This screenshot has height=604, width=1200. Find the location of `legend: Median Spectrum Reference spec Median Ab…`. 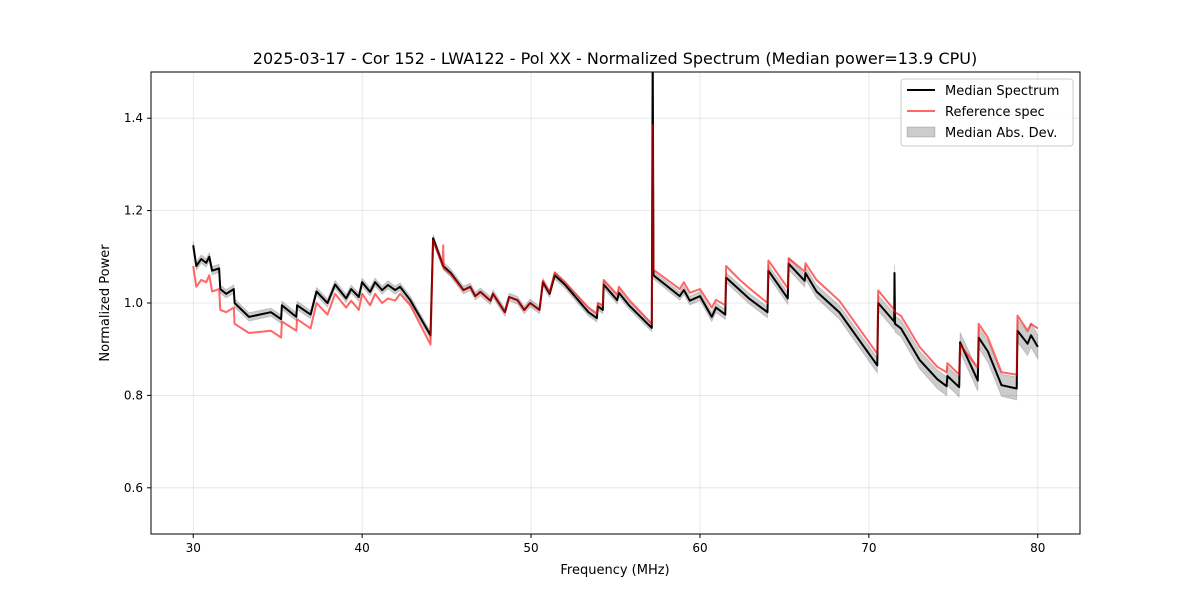

legend: Median Spectrum Reference spec Median Ab… is located at coordinates (987, 112).